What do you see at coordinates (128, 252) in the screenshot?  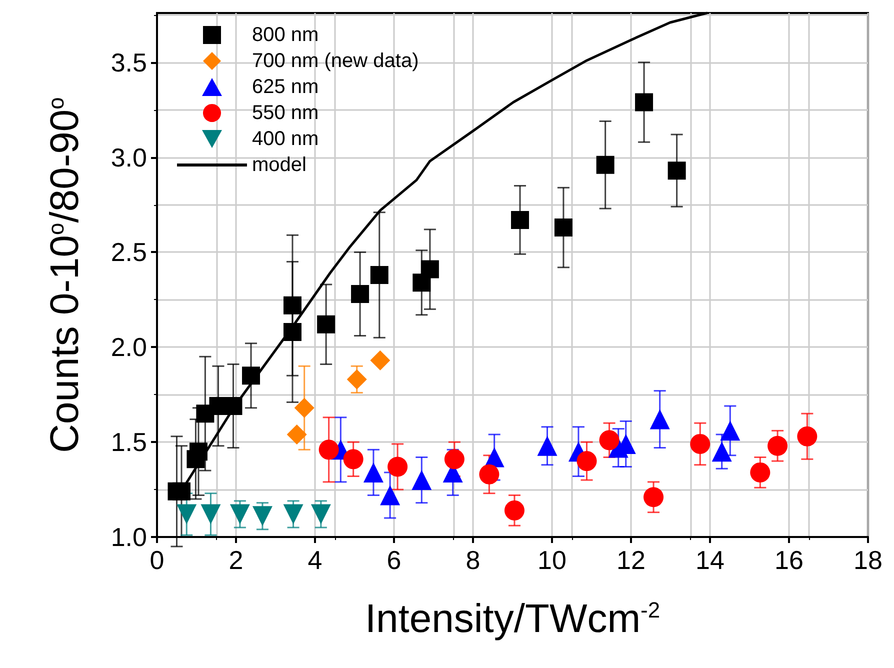 I see `y-tick-label: 2.5` at bounding box center [128, 252].